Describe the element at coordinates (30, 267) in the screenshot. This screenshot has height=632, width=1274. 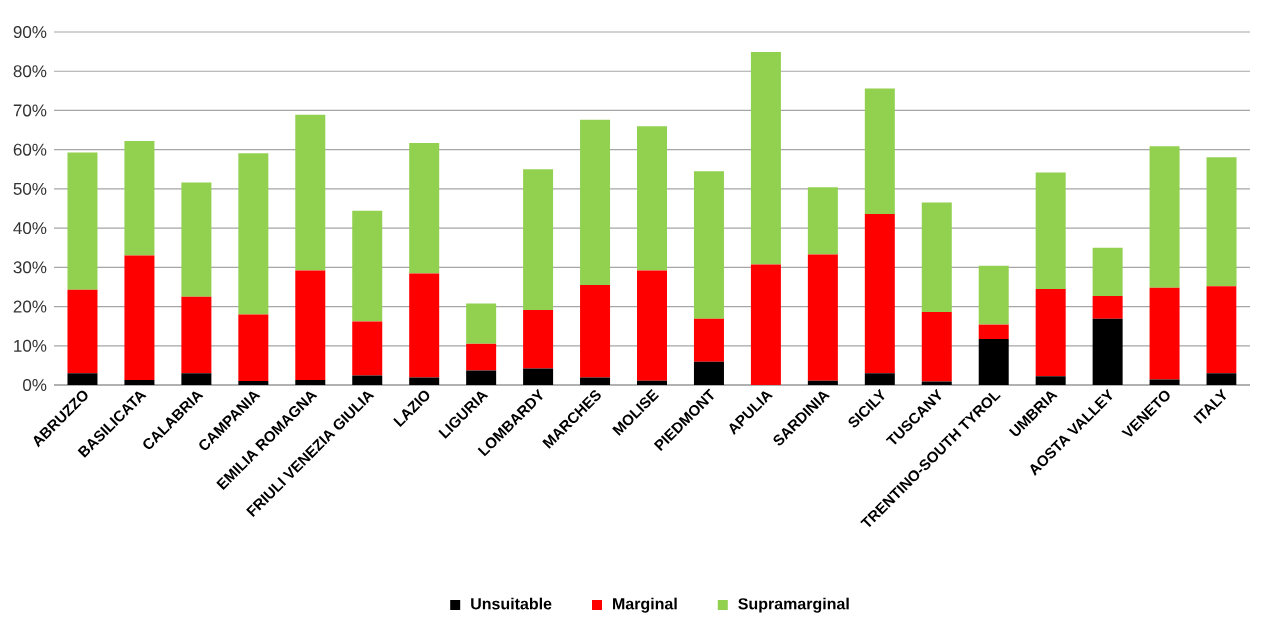
I see `y-tick-label: 30%` at that location.